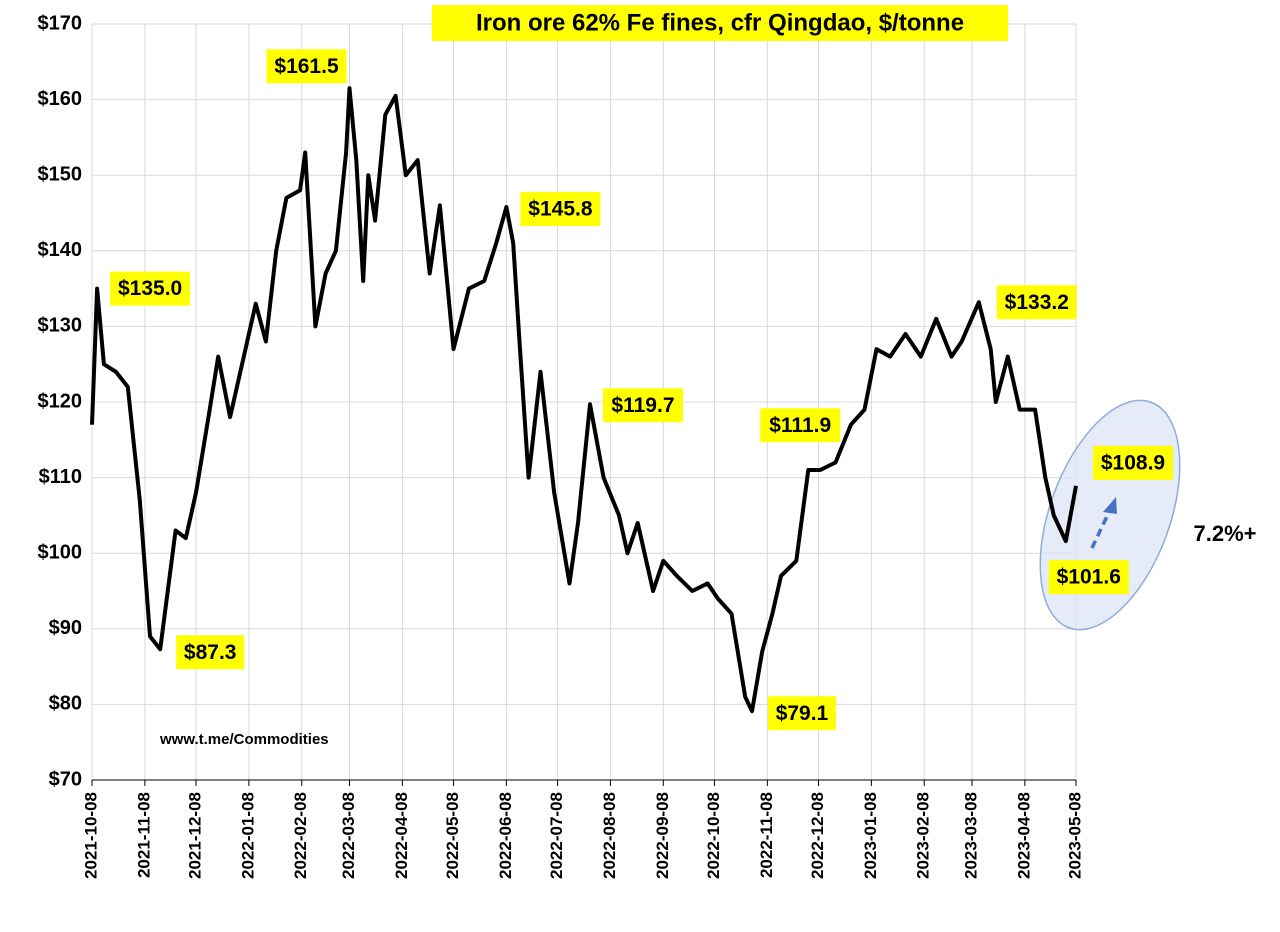 Image resolution: width=1280 pixels, height=932 pixels. I want to click on x-tick-label: 2022-02-08, so click(300, 835).